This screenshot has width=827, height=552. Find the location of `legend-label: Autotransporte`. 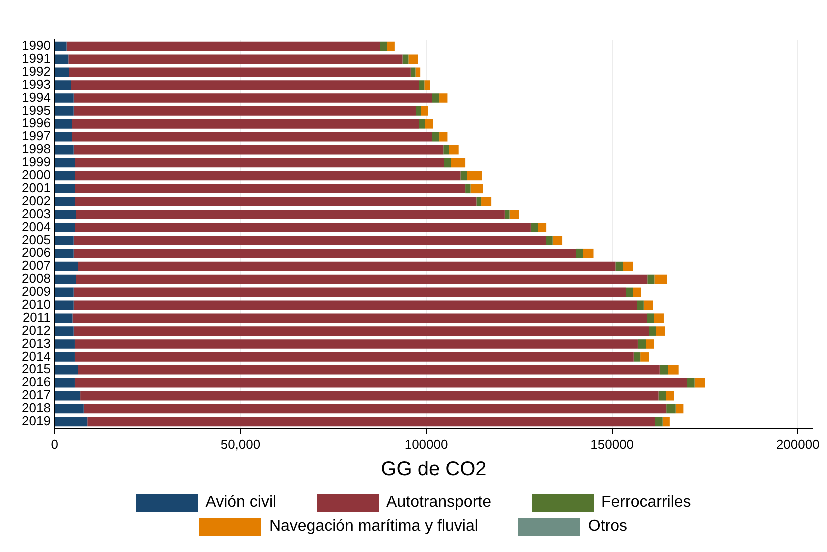

legend-label: Autotransporte is located at coordinates (439, 503).